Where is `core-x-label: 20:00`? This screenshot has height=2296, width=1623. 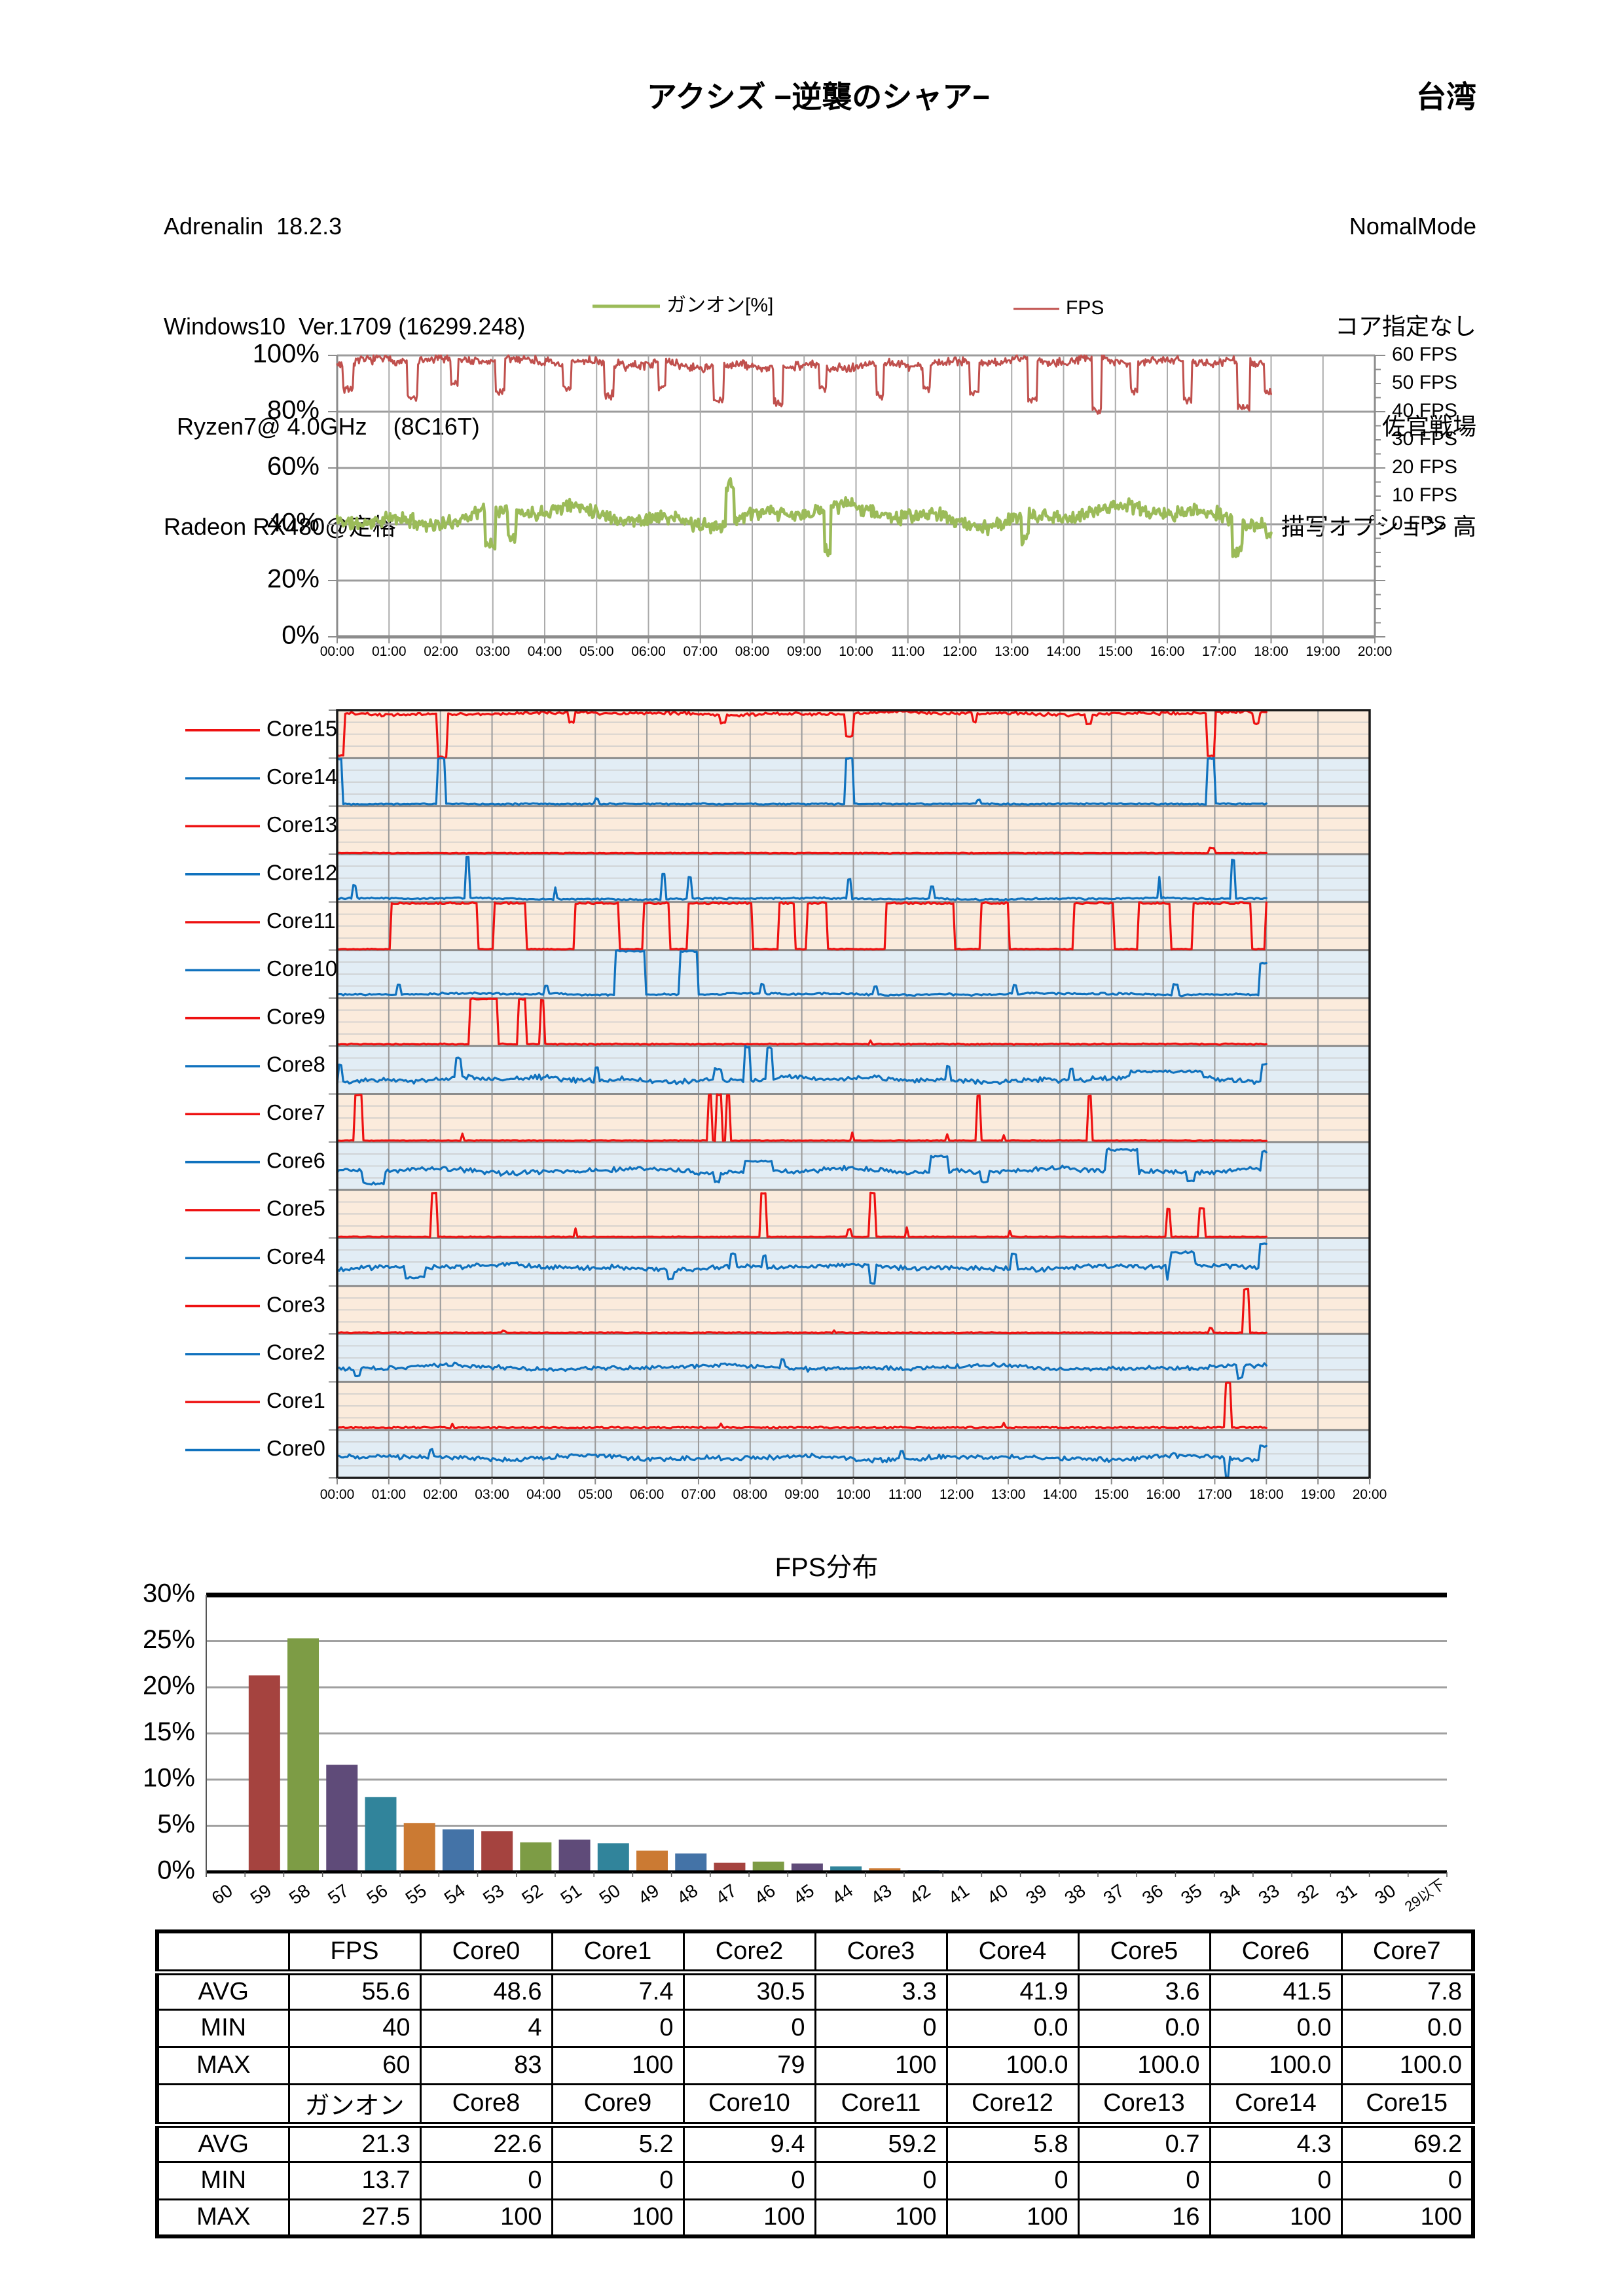 core-x-label: 20:00 is located at coordinates (1370, 1494).